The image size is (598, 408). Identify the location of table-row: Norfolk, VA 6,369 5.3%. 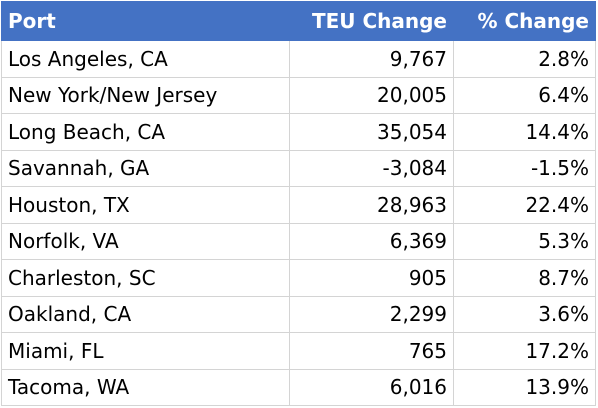
(298, 241).